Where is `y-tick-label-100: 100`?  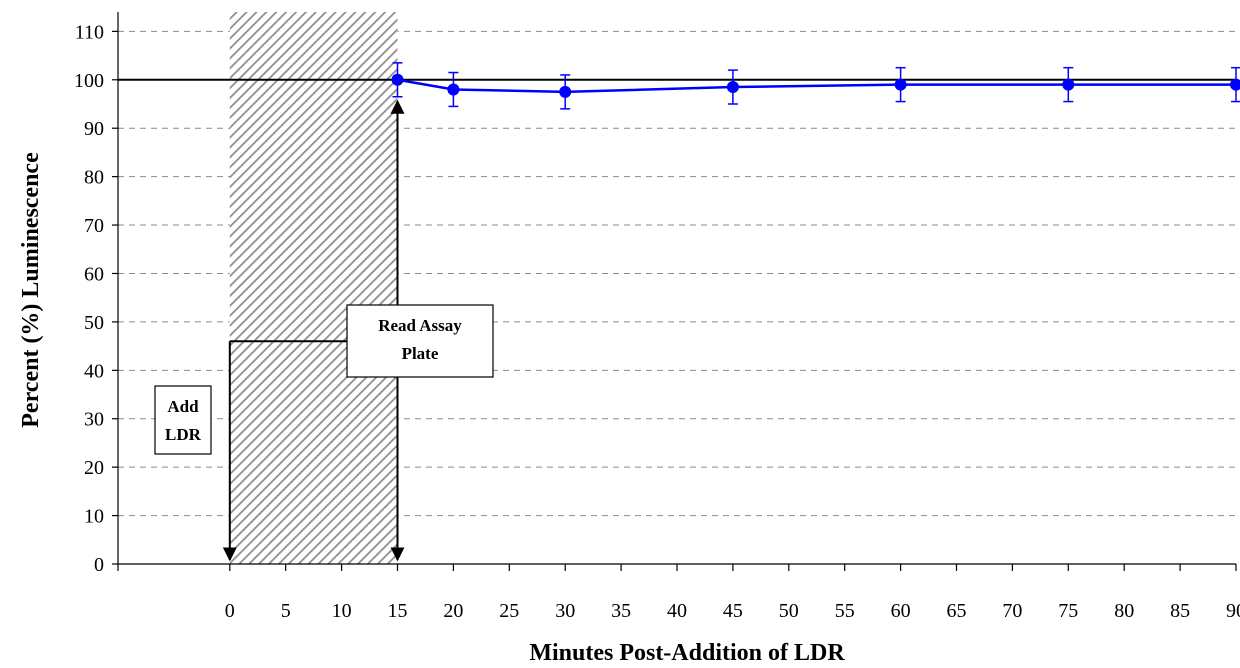
y-tick-label-100: 100 is located at coordinates (89, 81).